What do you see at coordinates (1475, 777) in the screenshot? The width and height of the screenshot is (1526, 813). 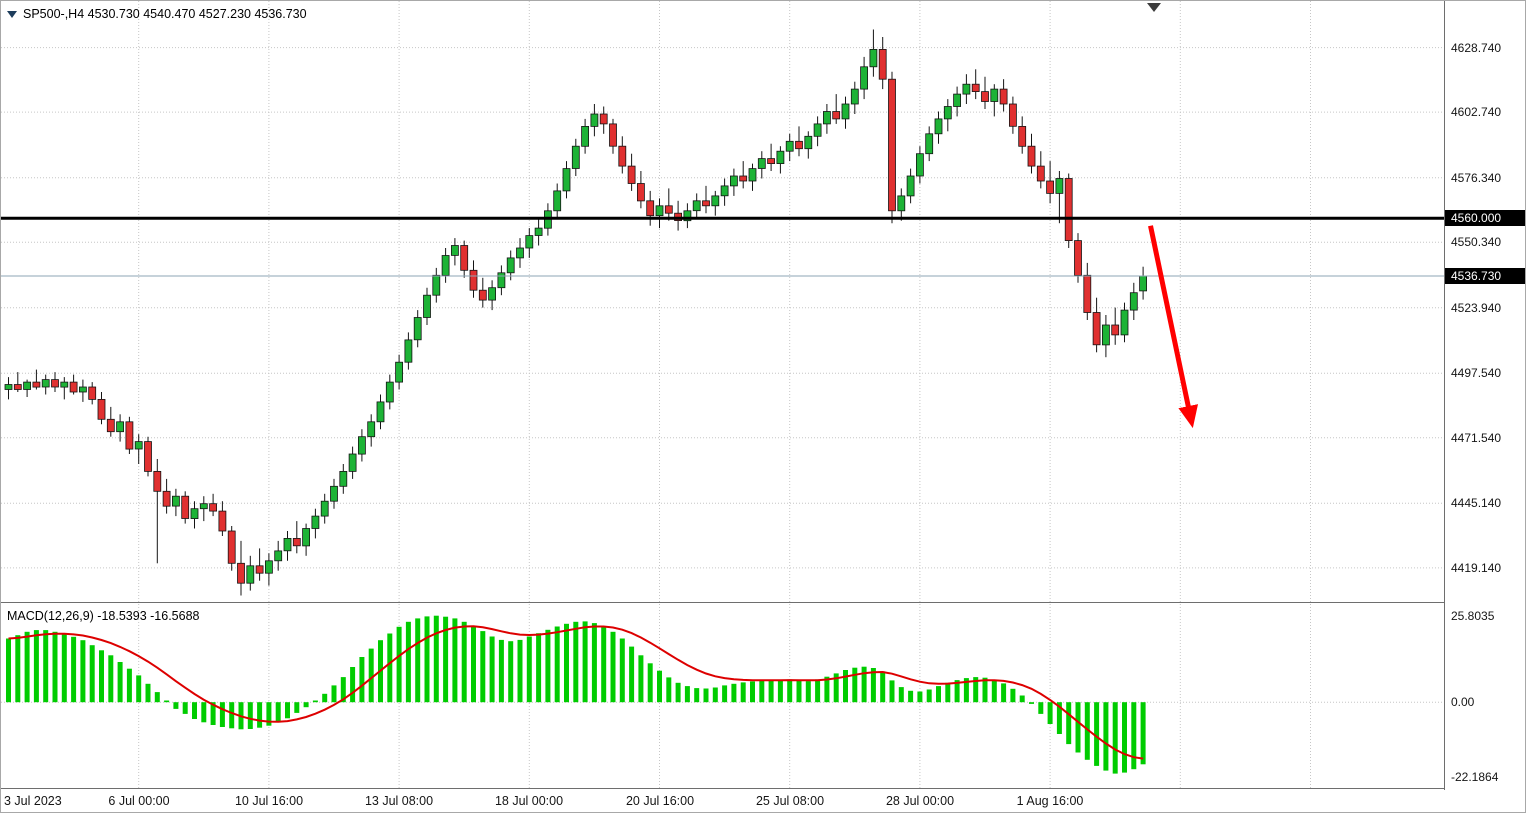 I see `macd-axis-label: -22.1864` at bounding box center [1475, 777].